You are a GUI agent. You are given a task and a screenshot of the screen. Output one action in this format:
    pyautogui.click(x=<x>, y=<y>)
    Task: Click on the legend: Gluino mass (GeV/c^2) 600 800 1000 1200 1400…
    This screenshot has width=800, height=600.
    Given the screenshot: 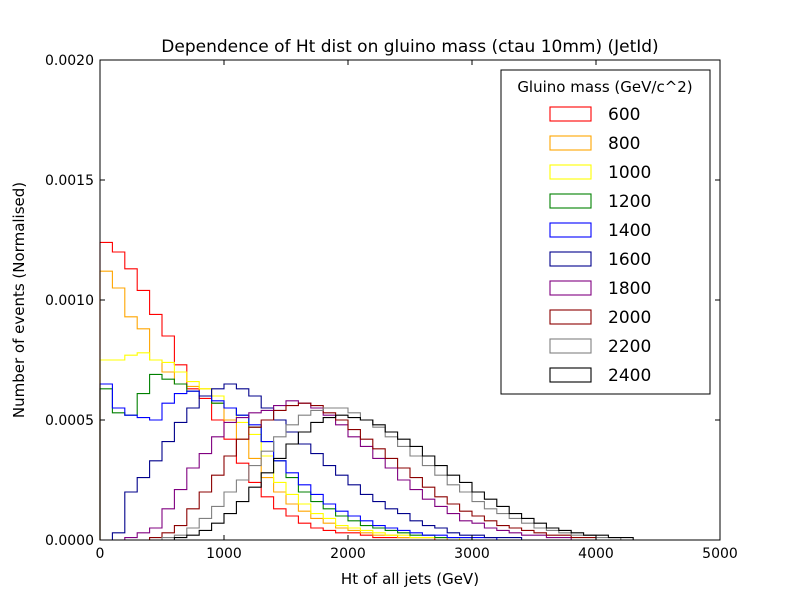 What is the action you would take?
    pyautogui.click(x=605, y=232)
    